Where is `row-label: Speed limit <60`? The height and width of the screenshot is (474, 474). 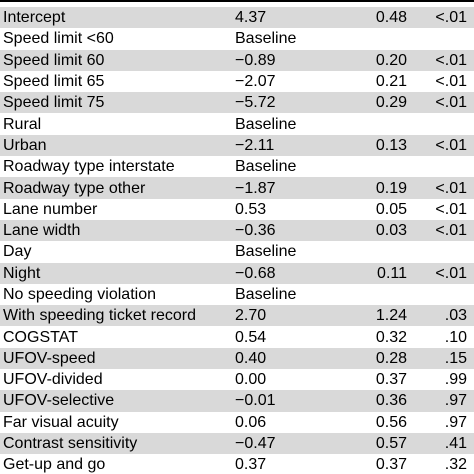
row-label: Speed limit <60 is located at coordinates (58, 39).